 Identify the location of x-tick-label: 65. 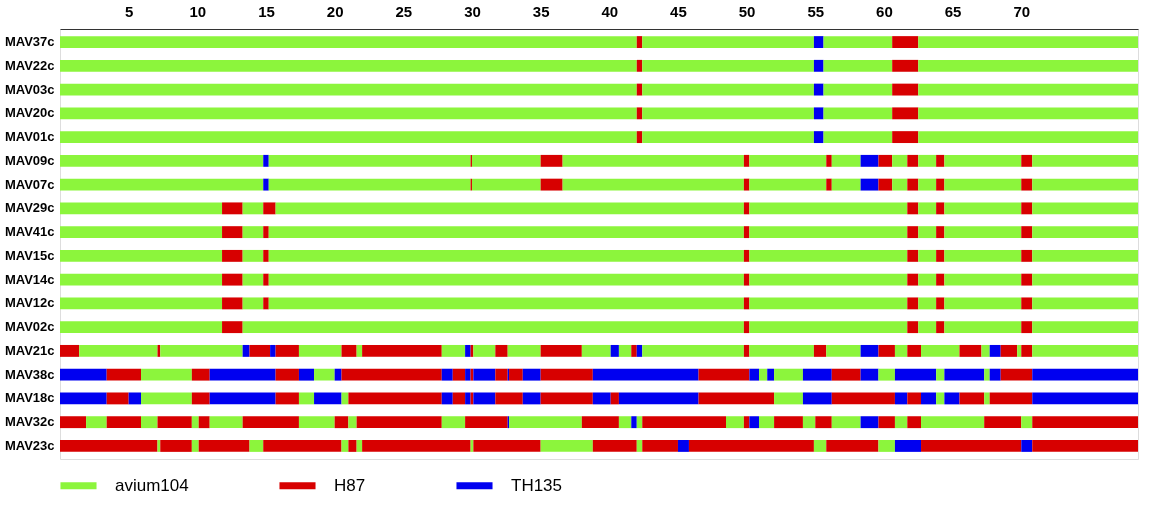
(953, 11).